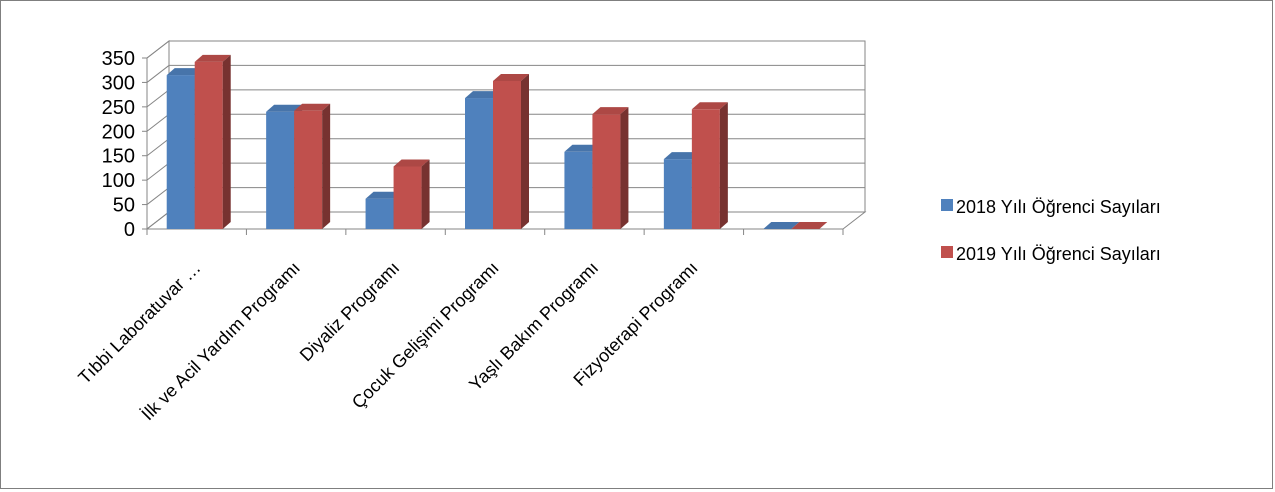 The image size is (1275, 492). What do you see at coordinates (118, 181) in the screenshot?
I see `y-tick-label: 100` at bounding box center [118, 181].